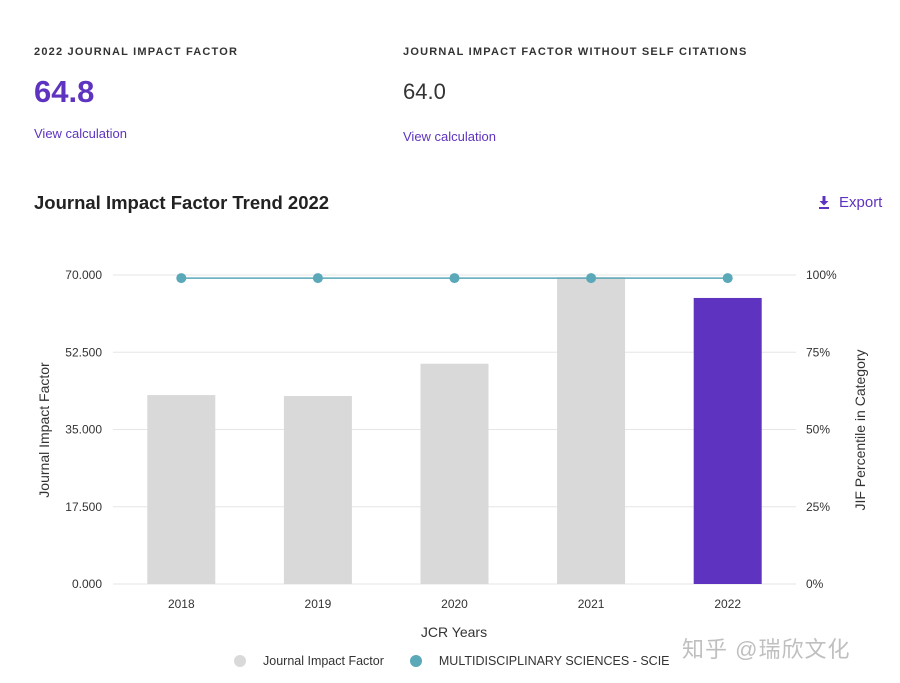 Image resolution: width=900 pixels, height=683 pixels. Describe the element at coordinates (454, 604) in the screenshot. I see `x-tick-label: 2020` at that location.